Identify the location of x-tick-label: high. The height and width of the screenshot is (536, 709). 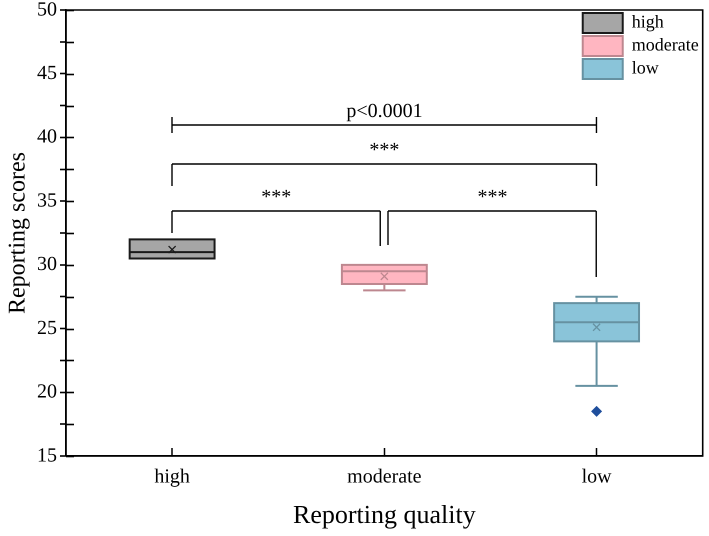
(172, 476).